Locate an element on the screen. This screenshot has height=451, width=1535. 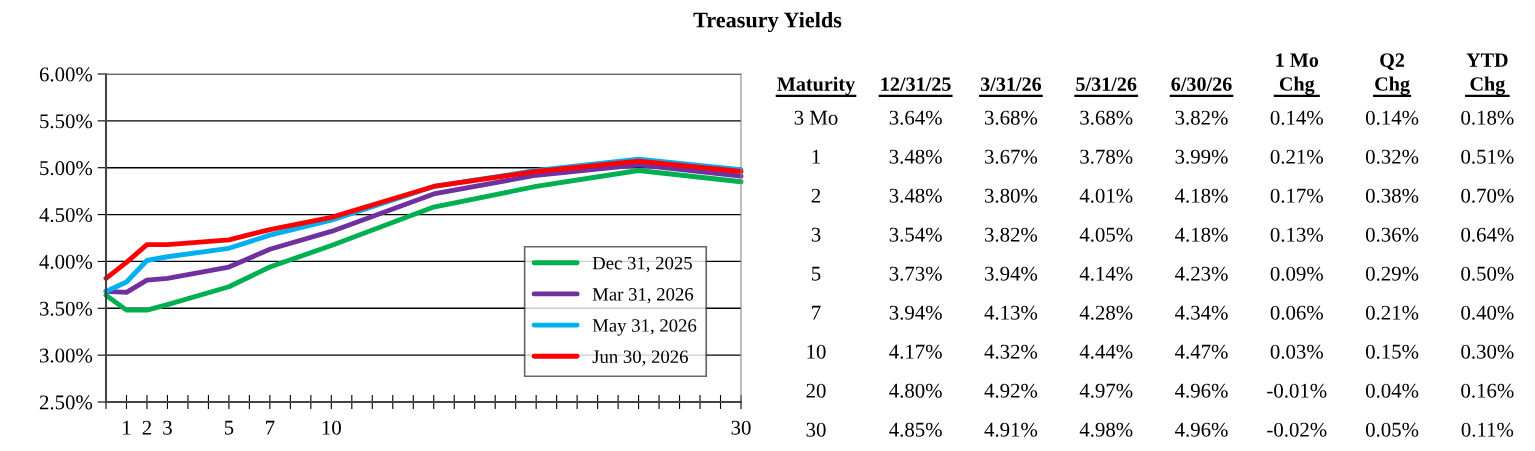
y-tick-label: 3.00% is located at coordinates (66, 355).